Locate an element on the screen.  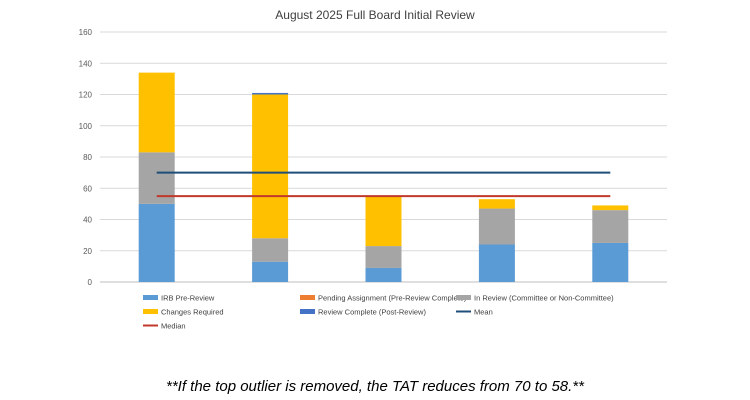
legend-label-4: Review Complete (Post-Review) is located at coordinates (372, 312).